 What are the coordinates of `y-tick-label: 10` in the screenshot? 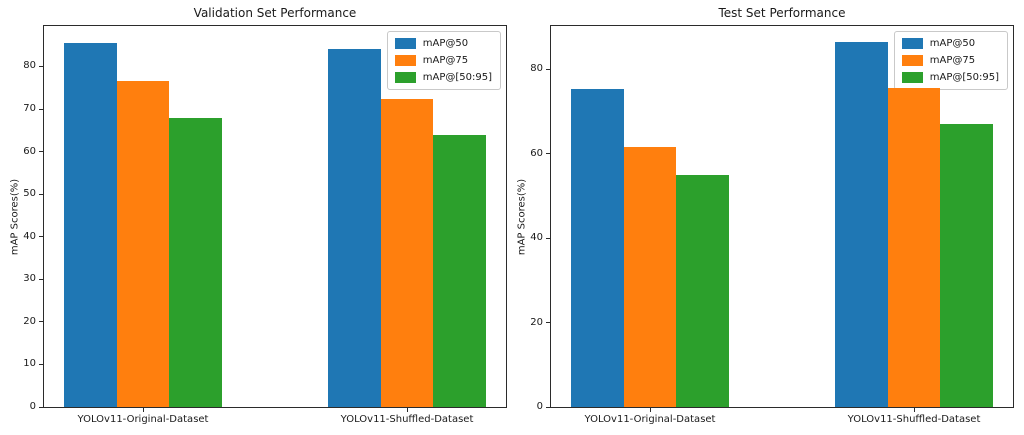 It's located at (29, 364).